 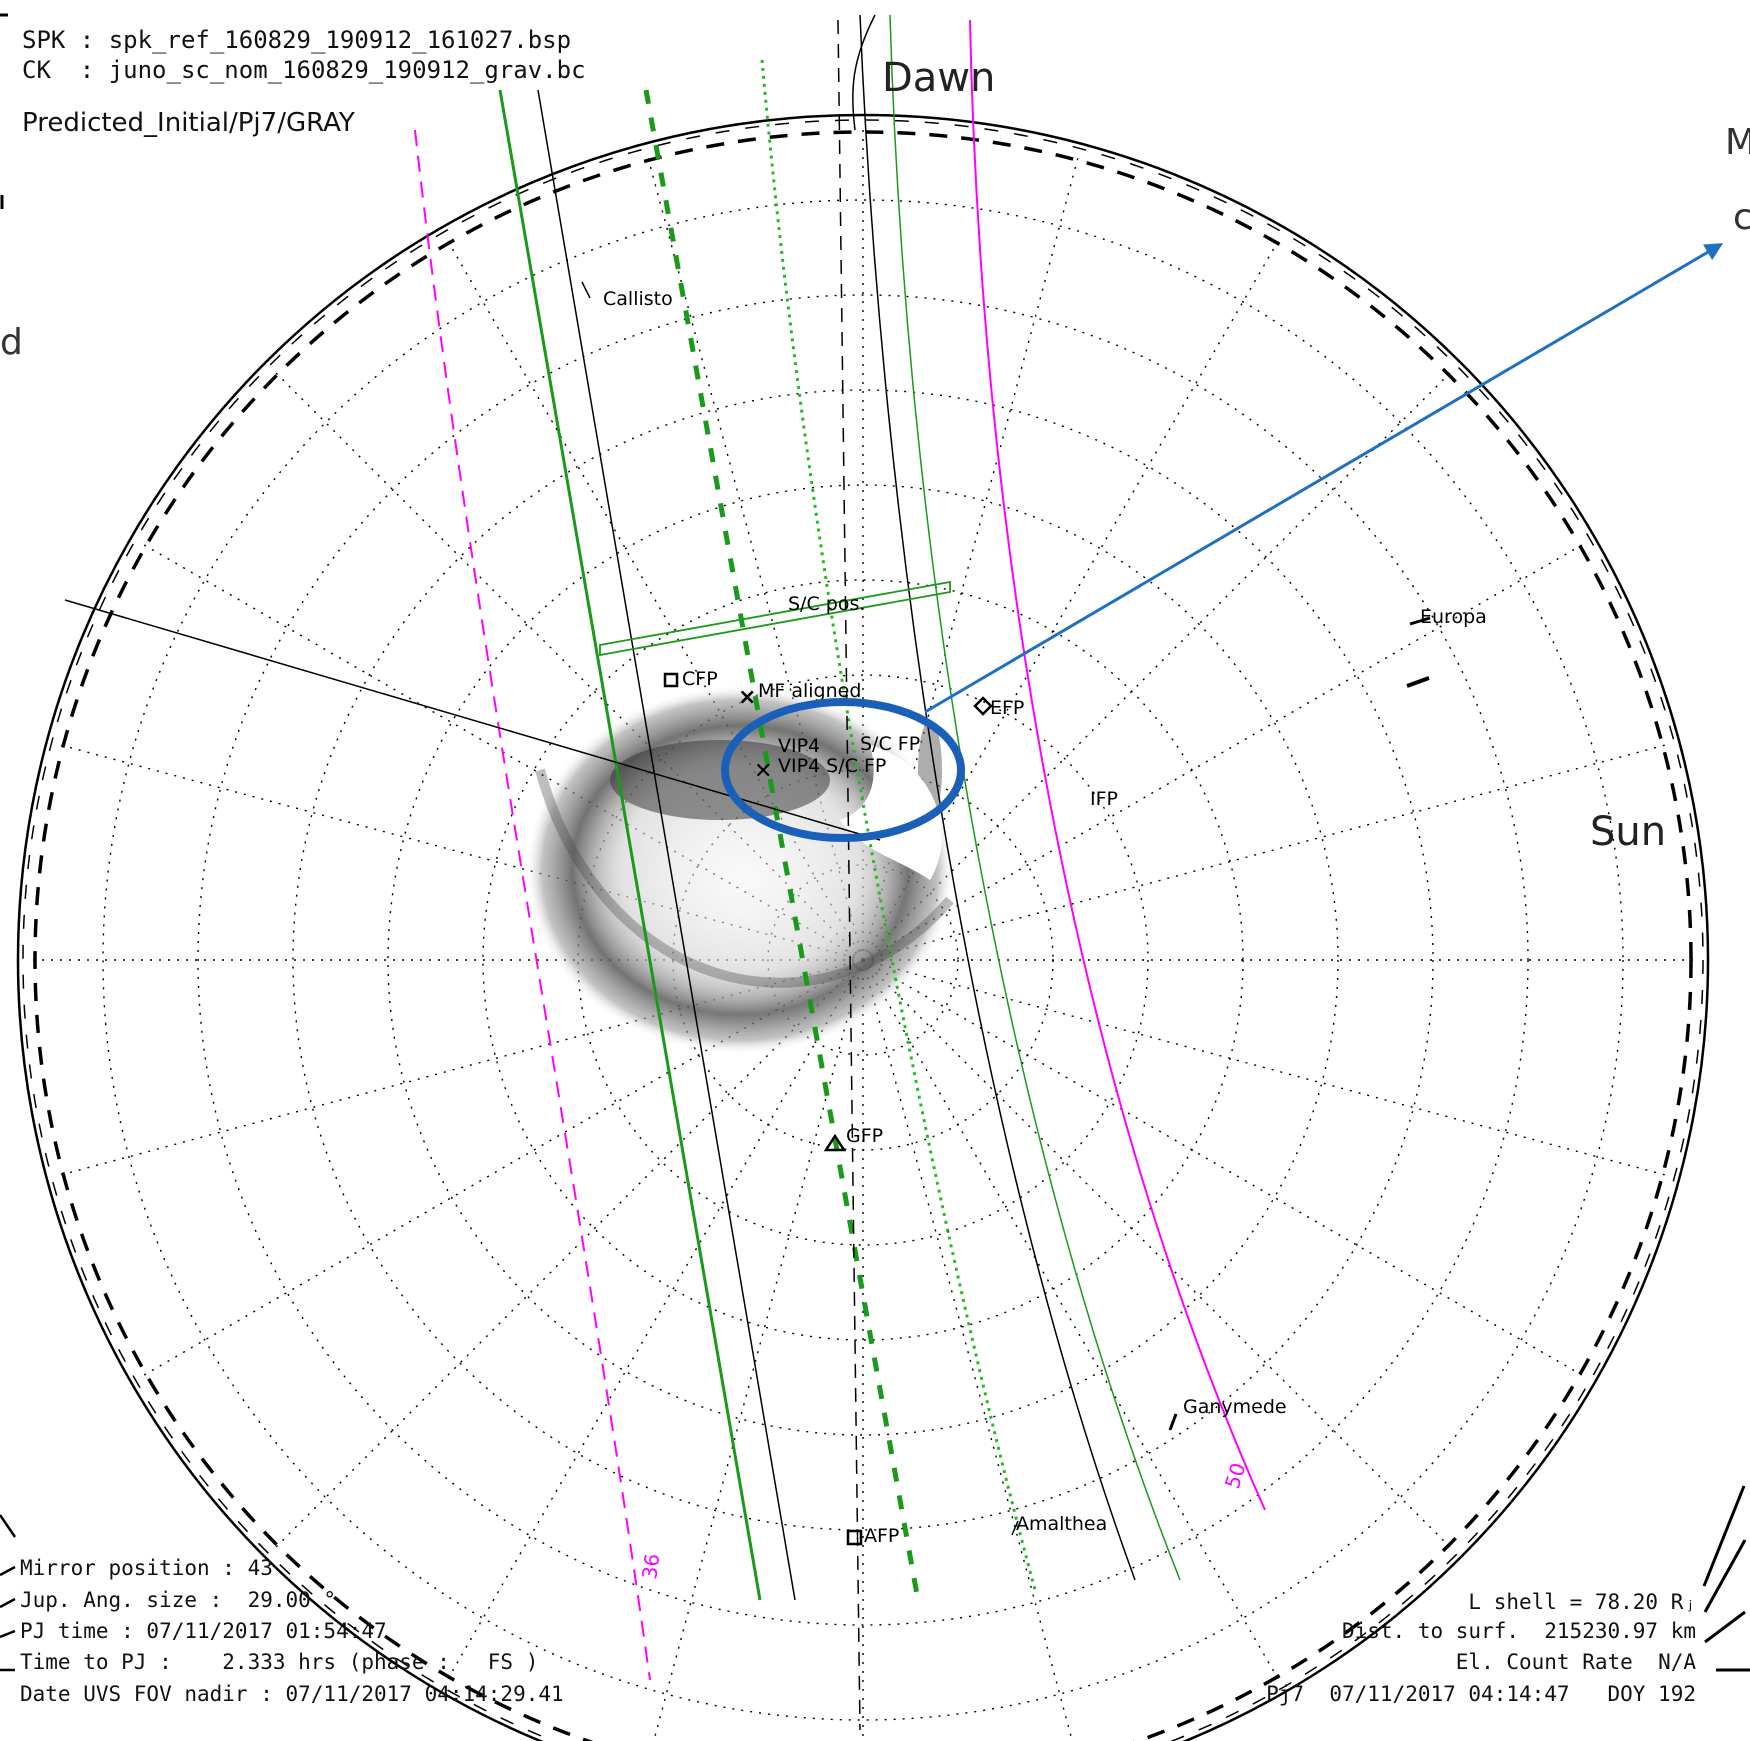 What do you see at coordinates (638, 299) in the screenshot?
I see `callisto-label: Callisto` at bounding box center [638, 299].